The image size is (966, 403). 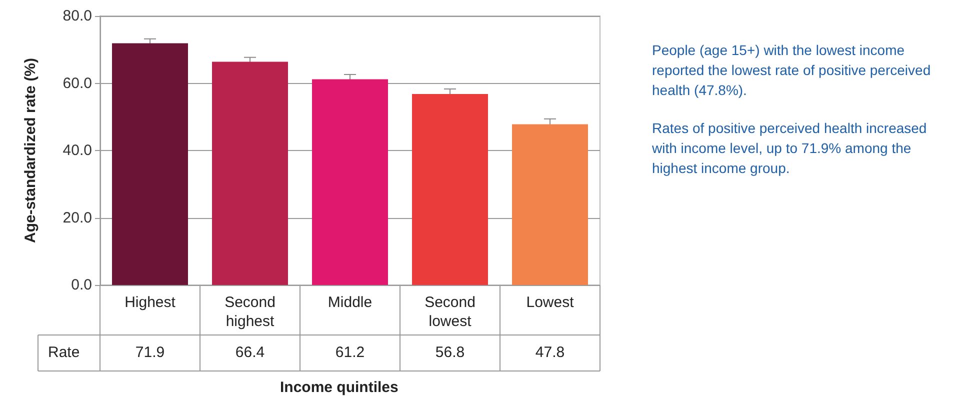 I want to click on data-label: 47.8, so click(x=550, y=352).